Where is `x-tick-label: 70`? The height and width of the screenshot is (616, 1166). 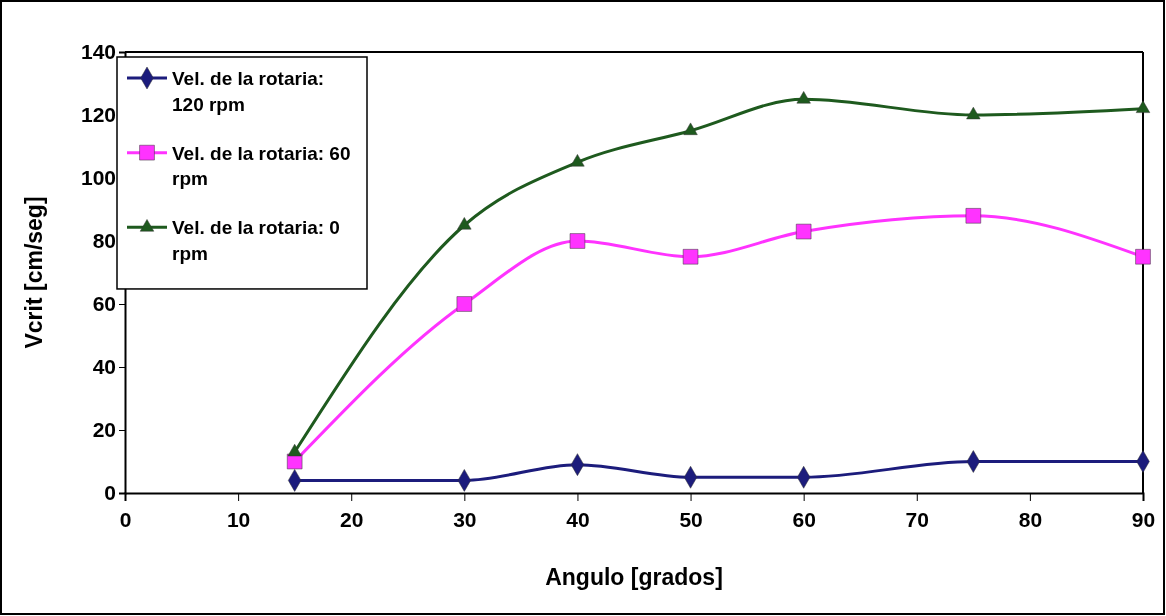
x-tick-label: 70 is located at coordinates (917, 520).